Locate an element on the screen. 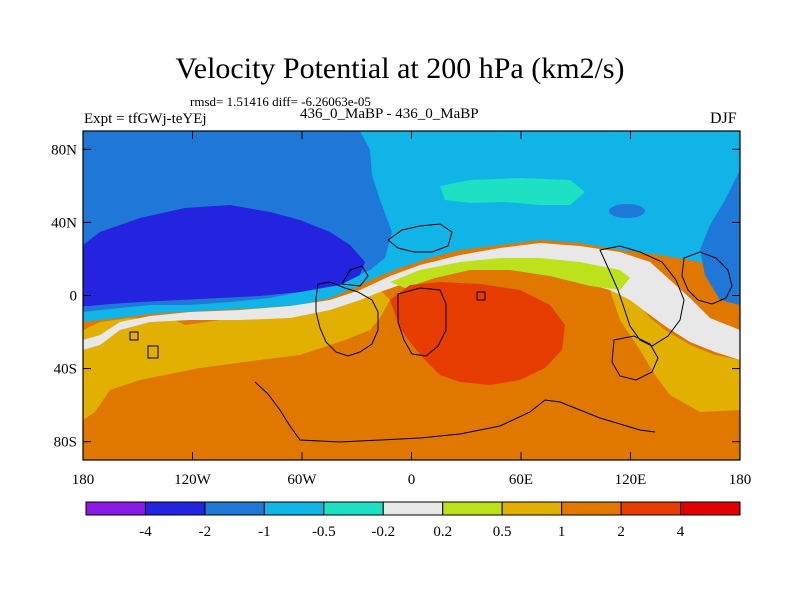  field-band-0.5-to-1-east is located at coordinates (675, 351).